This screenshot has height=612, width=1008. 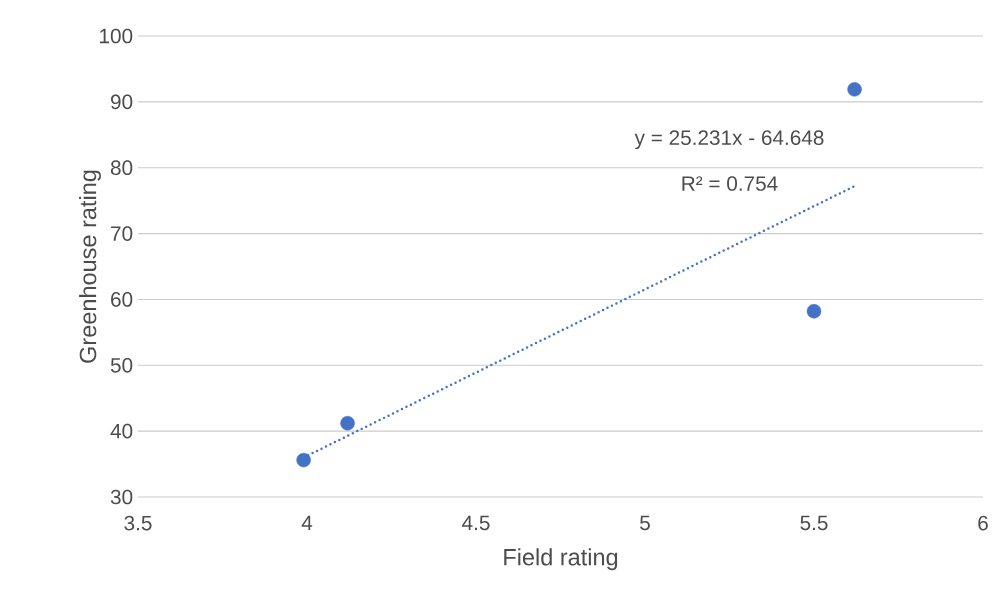 I want to click on x-tick-label: 4, so click(x=307, y=522).